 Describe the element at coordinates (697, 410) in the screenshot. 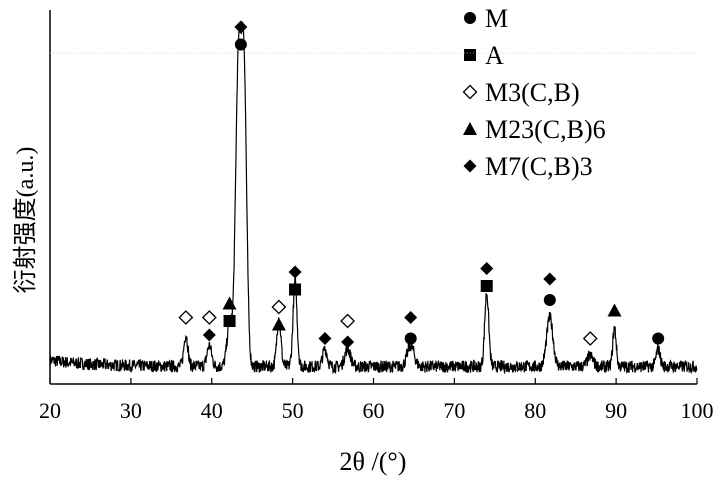

I see `x-tick-label: 100` at that location.